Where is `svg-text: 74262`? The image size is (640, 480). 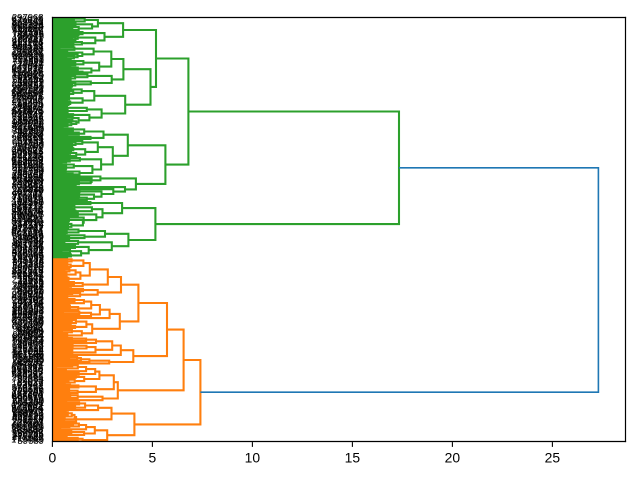 svg-text: 74262 is located at coordinates (30, 386).